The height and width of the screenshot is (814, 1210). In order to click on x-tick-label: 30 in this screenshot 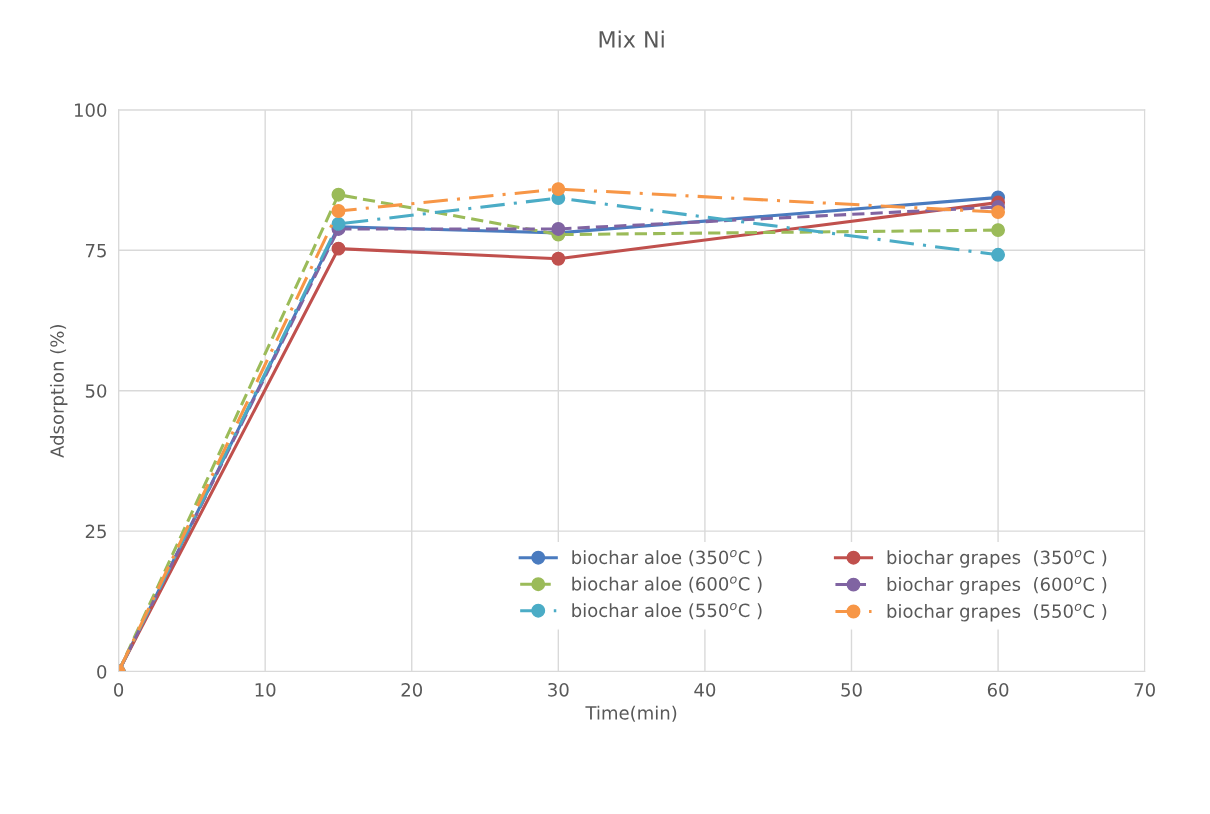, I will do `click(558, 689)`.